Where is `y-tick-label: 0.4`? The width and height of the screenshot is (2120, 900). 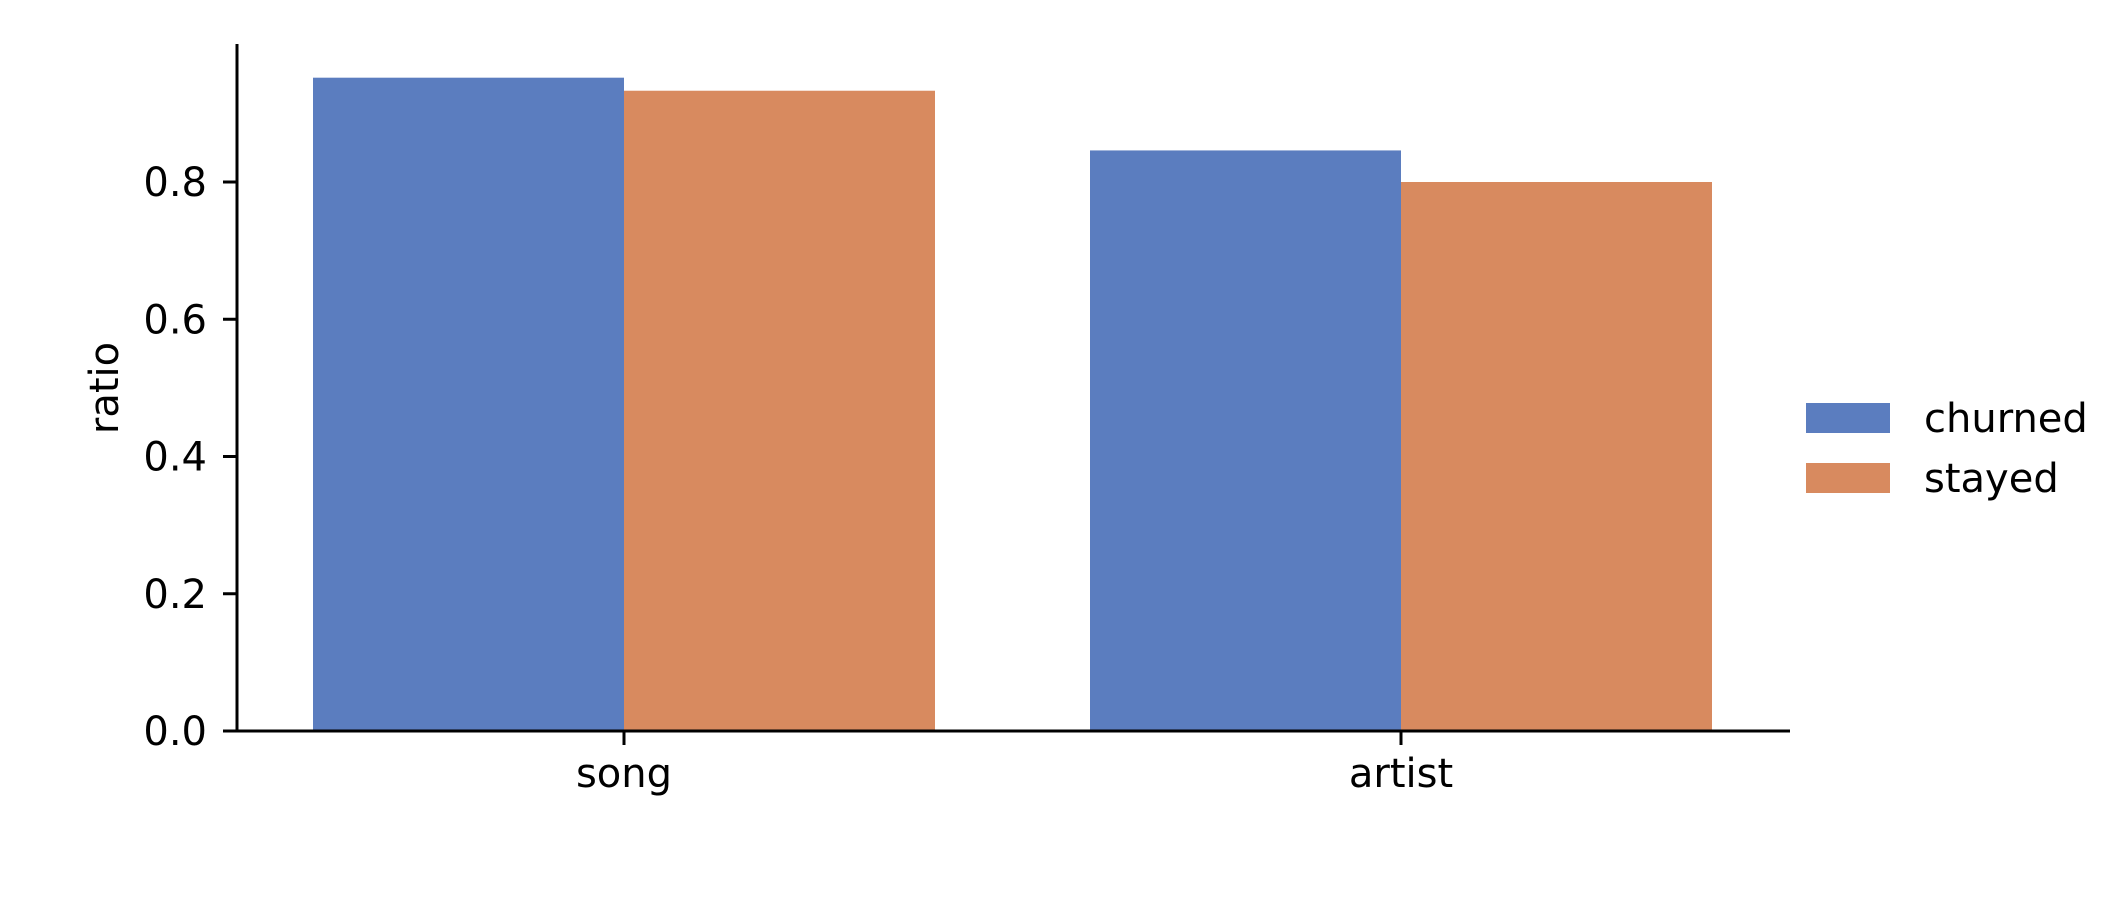 y-tick-label: 0.4 is located at coordinates (175, 458).